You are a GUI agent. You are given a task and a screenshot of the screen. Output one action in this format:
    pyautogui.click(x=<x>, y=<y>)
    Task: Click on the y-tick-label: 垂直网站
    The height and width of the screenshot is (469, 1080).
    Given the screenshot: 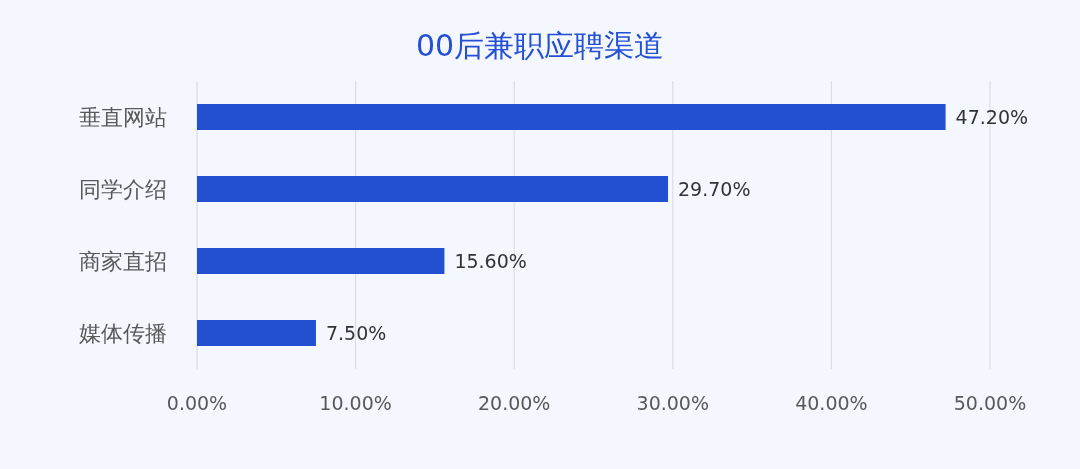 What is the action you would take?
    pyautogui.click(x=123, y=117)
    